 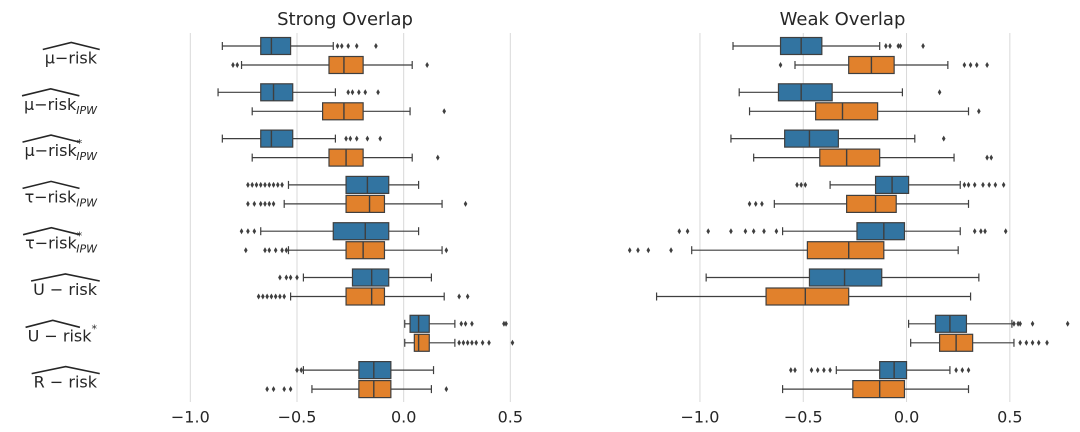 What do you see at coordinates (510, 417) in the screenshot?
I see `x-tick-label: 0.5` at bounding box center [510, 417].